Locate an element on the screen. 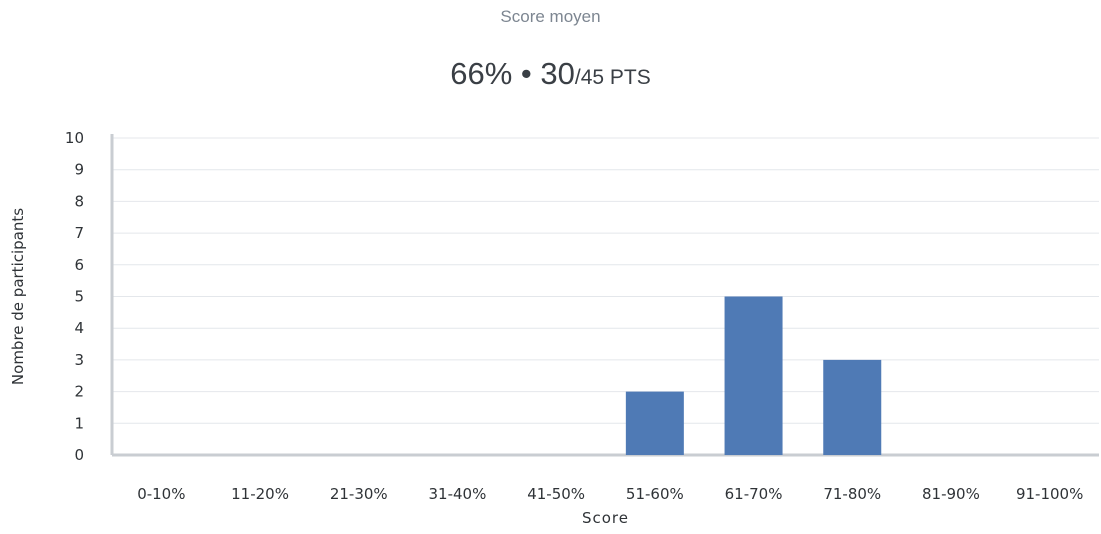 This screenshot has width=1101, height=534. y-tick-label: 6 is located at coordinates (79, 265).